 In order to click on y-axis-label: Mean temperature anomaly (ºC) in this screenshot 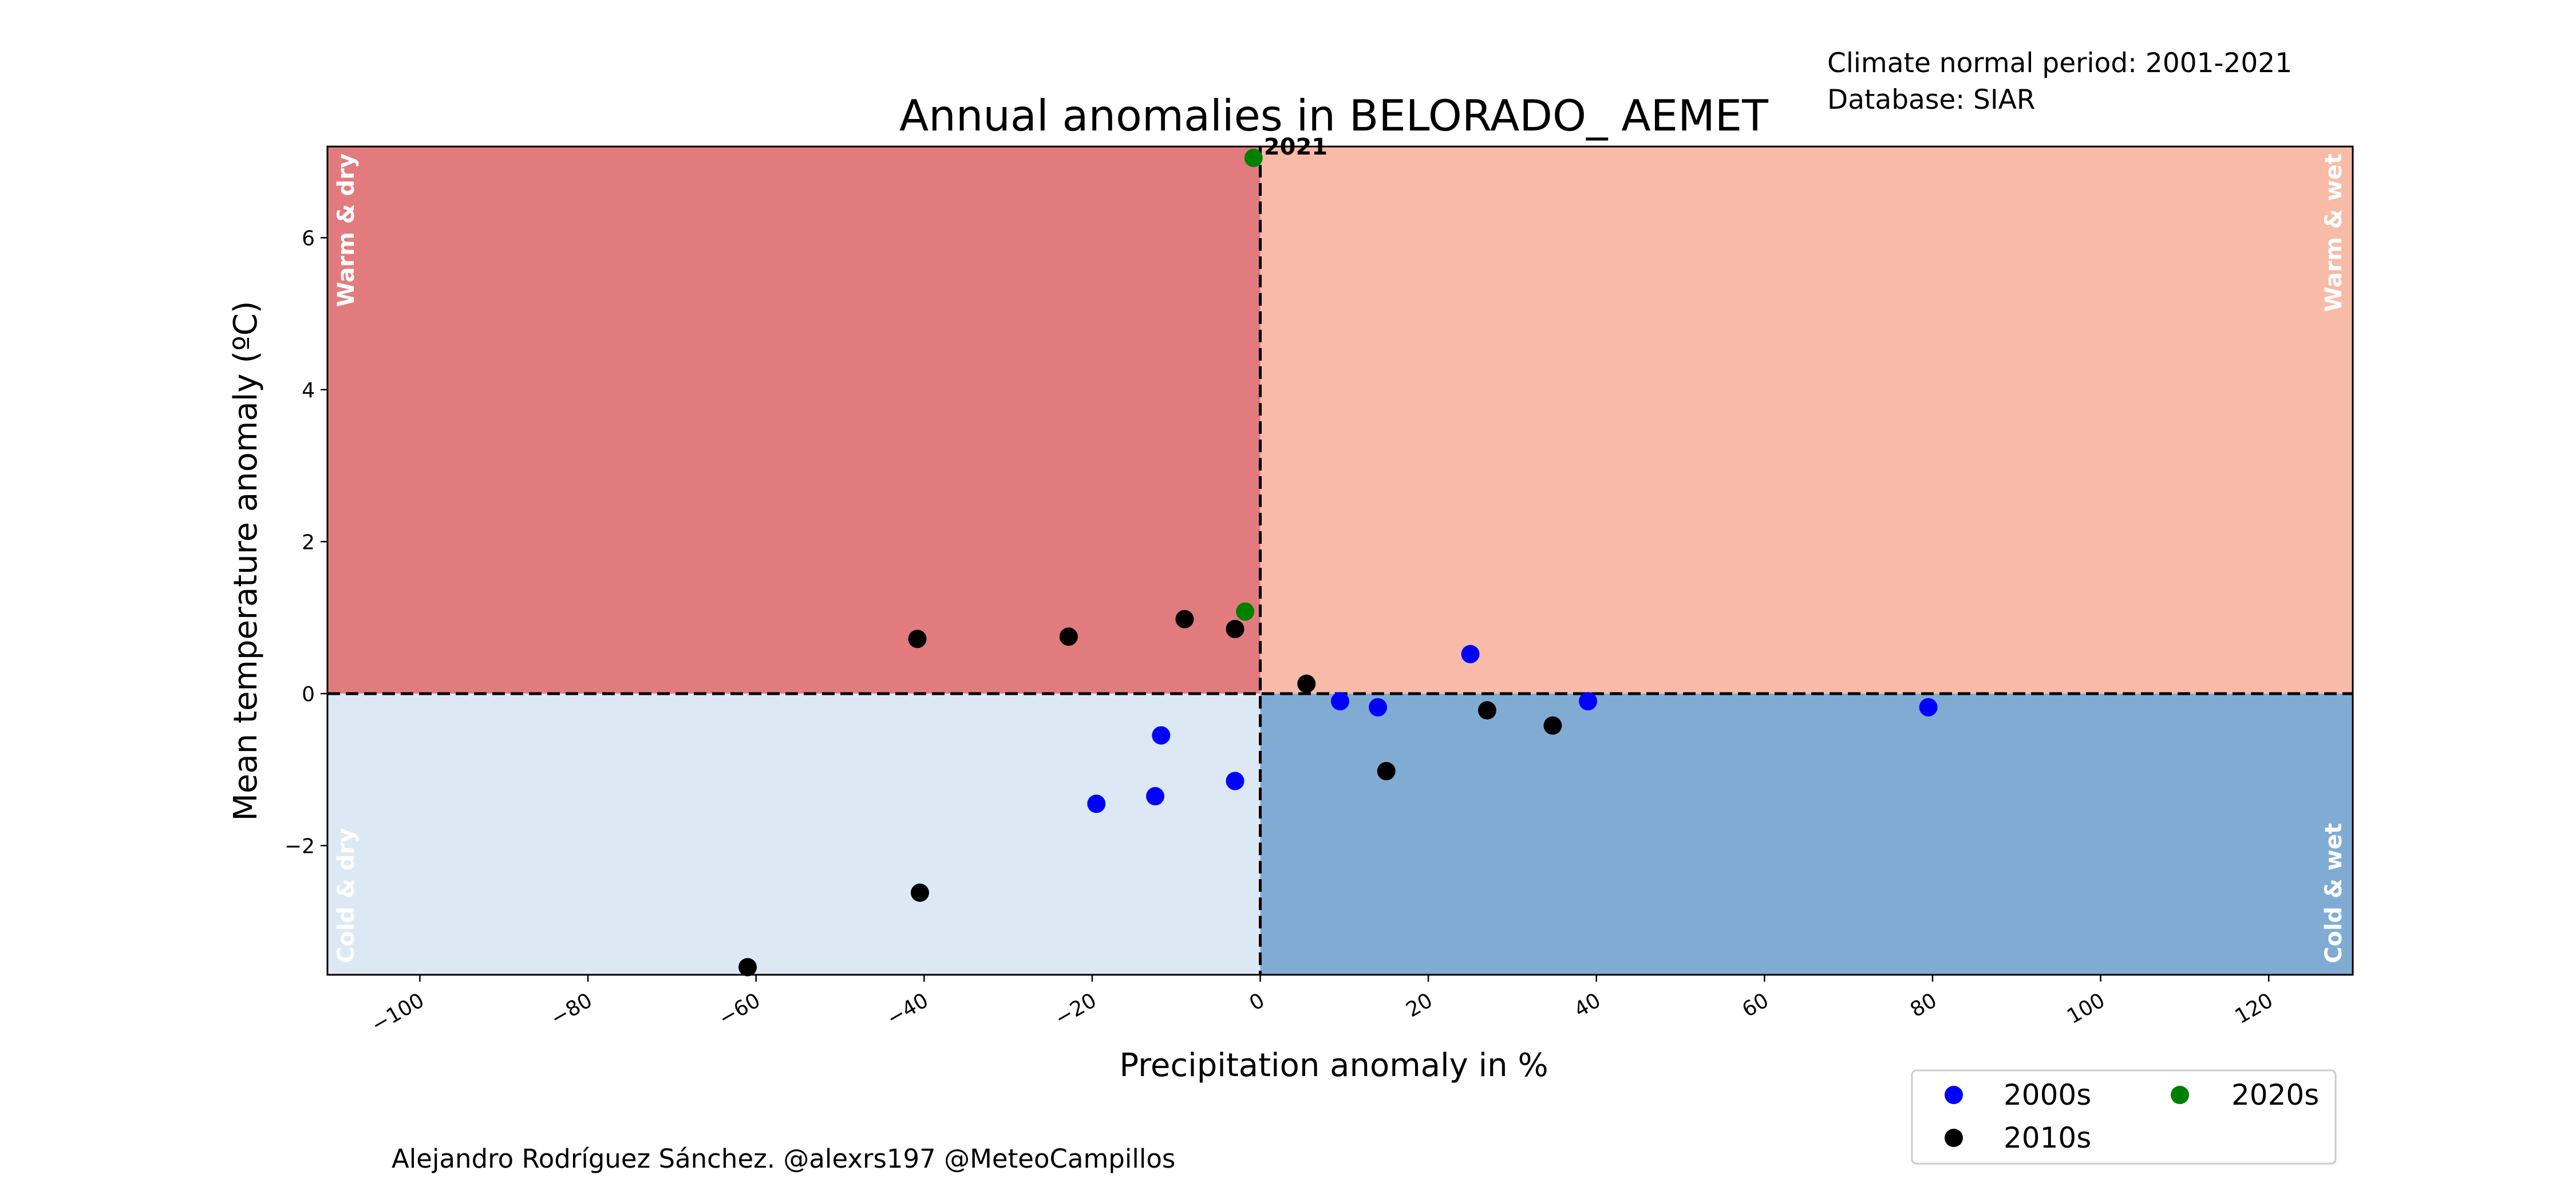, I will do `click(245, 561)`.